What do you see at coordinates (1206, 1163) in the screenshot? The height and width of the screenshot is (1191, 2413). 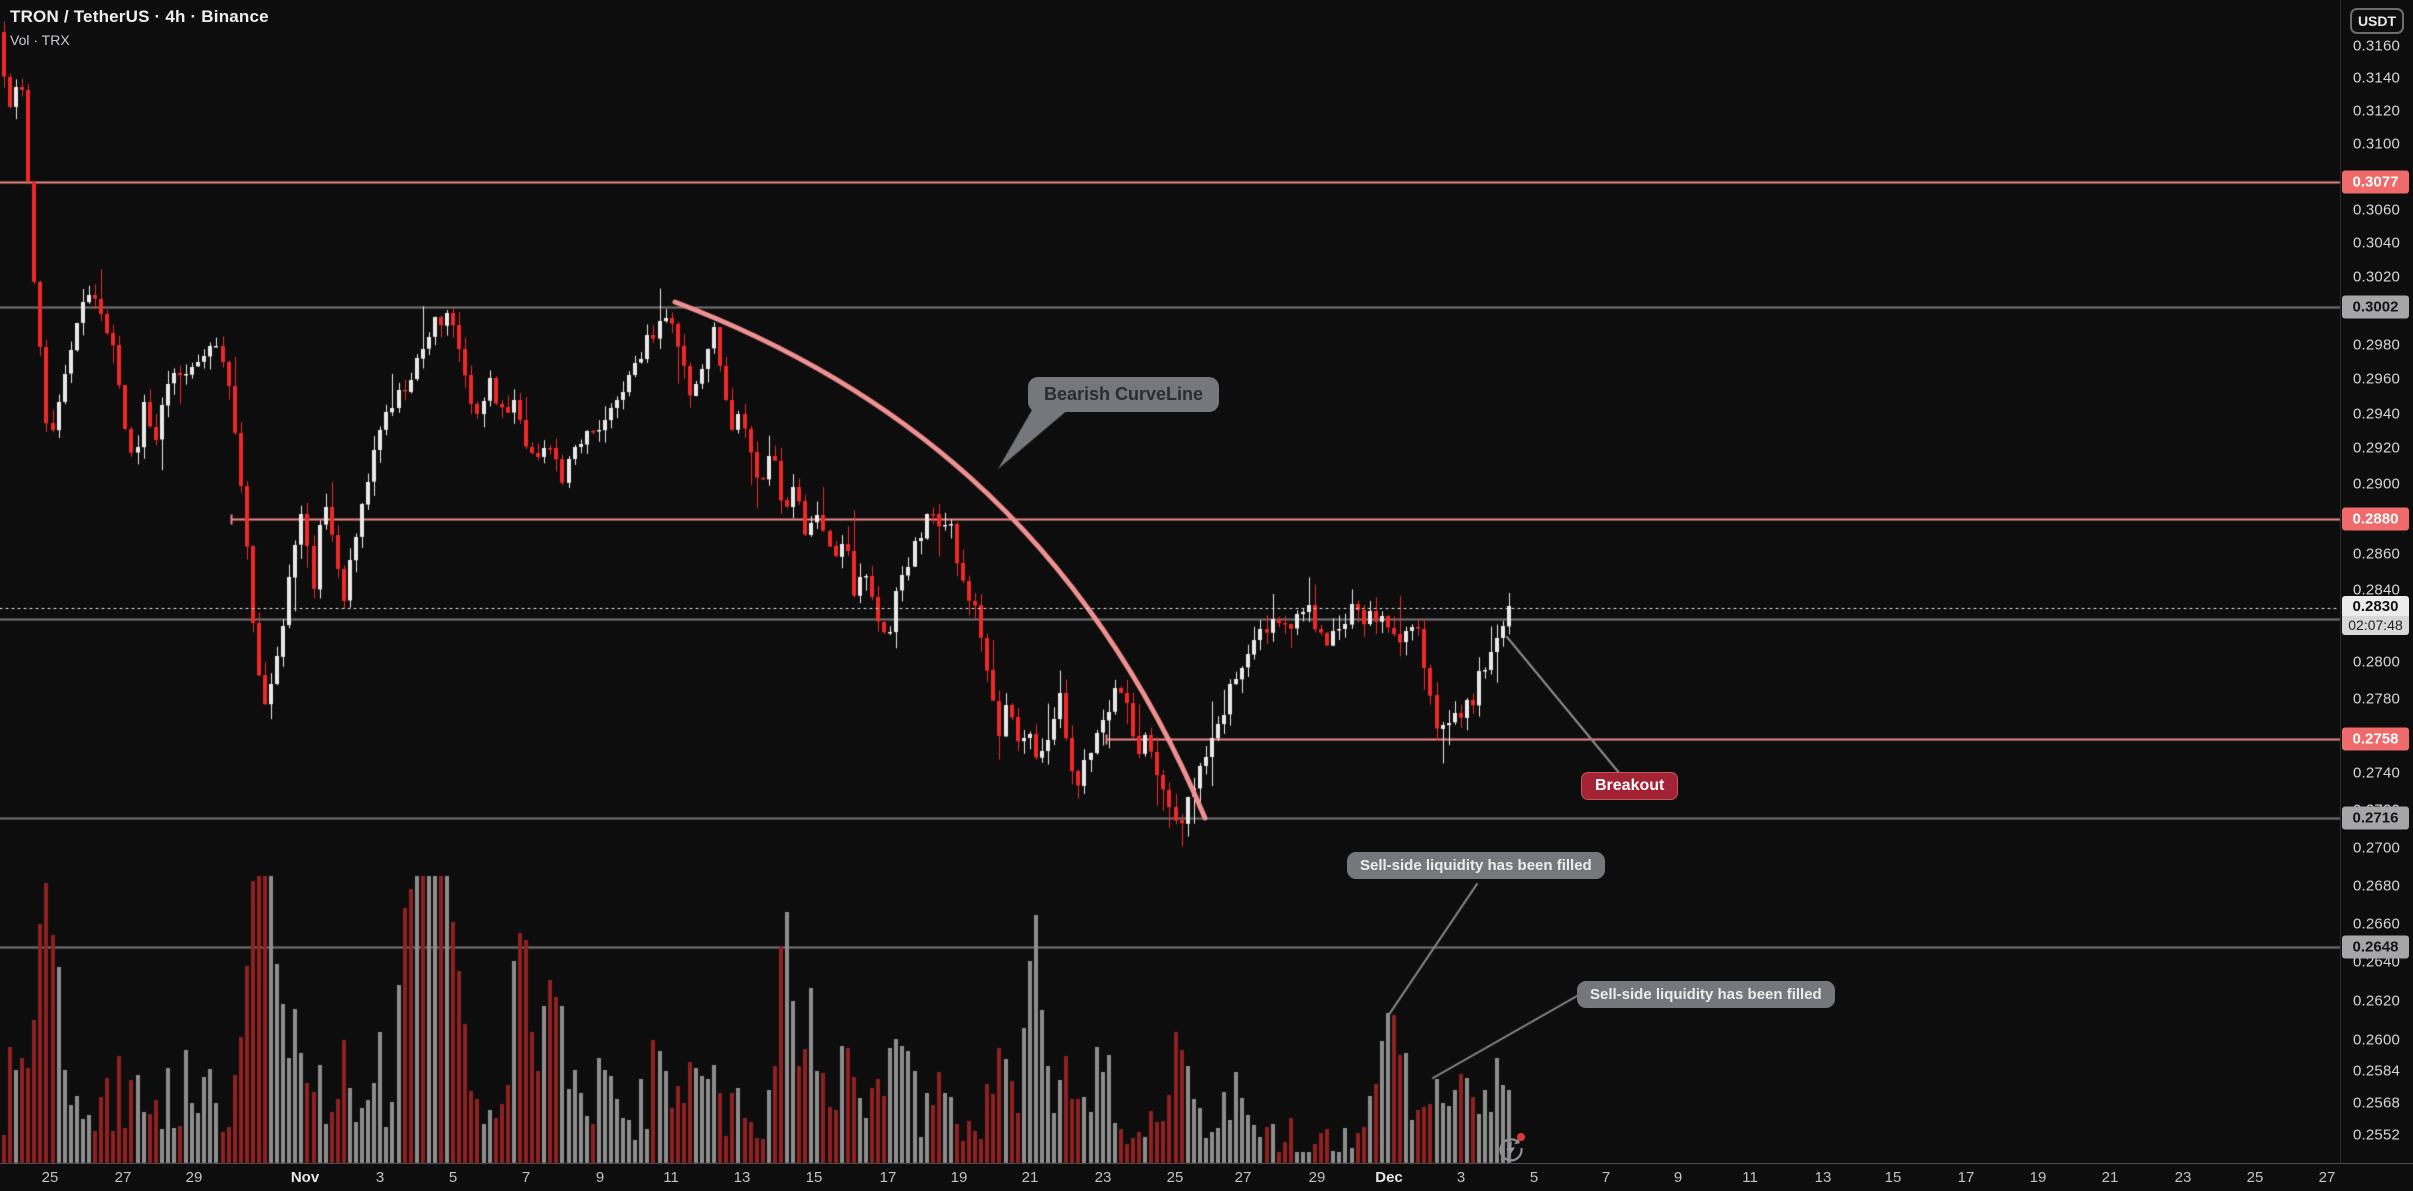 I see `axis-separator-horizontal` at bounding box center [1206, 1163].